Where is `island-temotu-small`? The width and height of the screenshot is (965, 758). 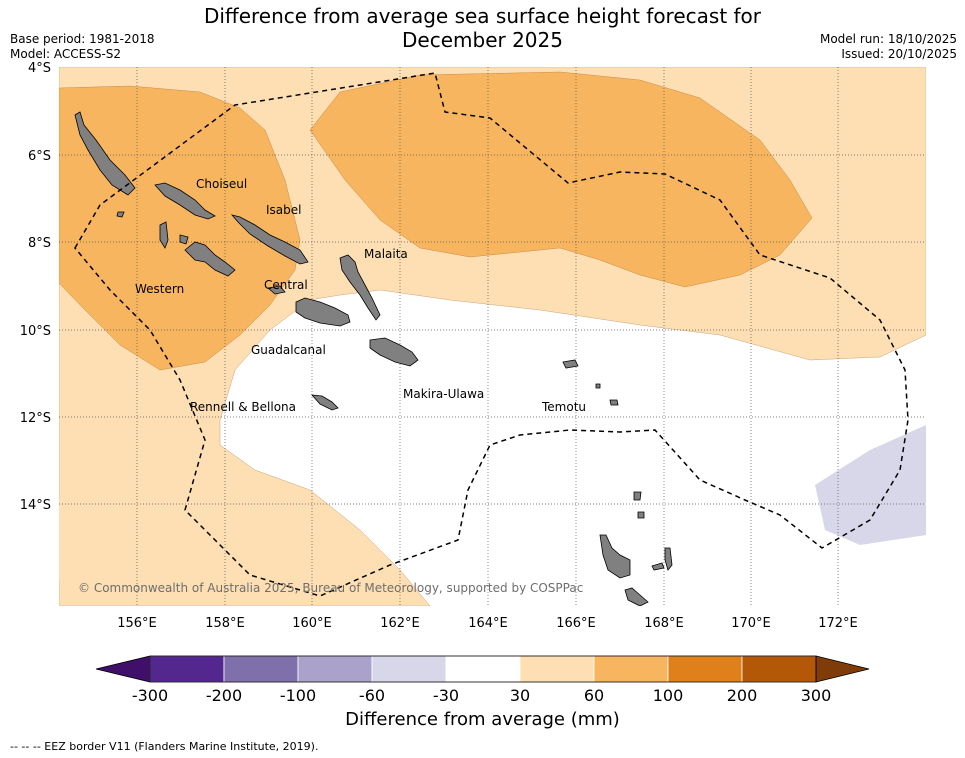
island-temotu-small is located at coordinates (598, 386).